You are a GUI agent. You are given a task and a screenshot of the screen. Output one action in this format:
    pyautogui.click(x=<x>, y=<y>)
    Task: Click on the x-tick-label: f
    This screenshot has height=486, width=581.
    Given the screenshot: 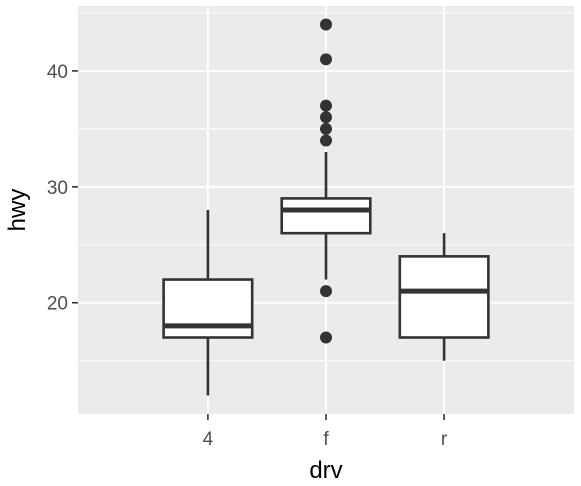 What is the action you would take?
    pyautogui.click(x=326, y=439)
    